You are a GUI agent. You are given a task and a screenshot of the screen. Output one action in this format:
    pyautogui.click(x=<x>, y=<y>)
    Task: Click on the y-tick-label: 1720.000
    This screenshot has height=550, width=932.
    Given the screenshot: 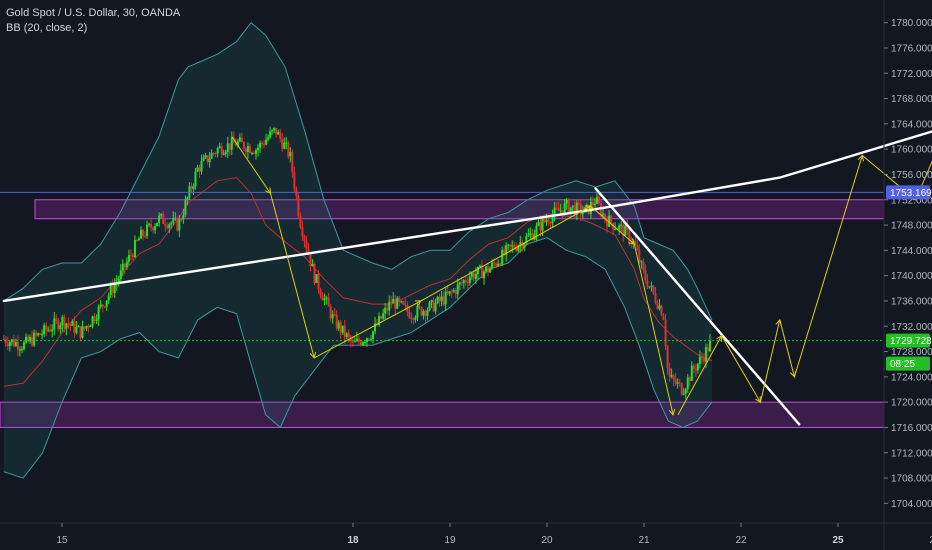 What is the action you would take?
    pyautogui.click(x=911, y=403)
    